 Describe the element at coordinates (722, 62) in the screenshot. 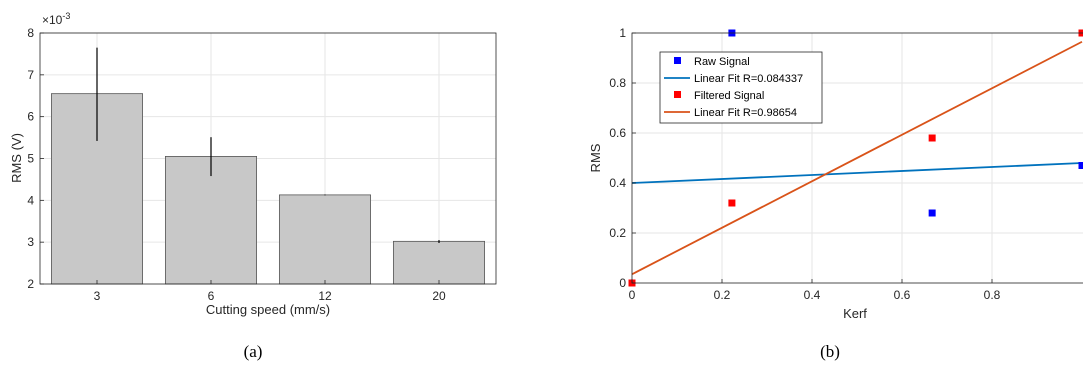

I see `legend-label-raw-signal: Raw Signal` at that location.